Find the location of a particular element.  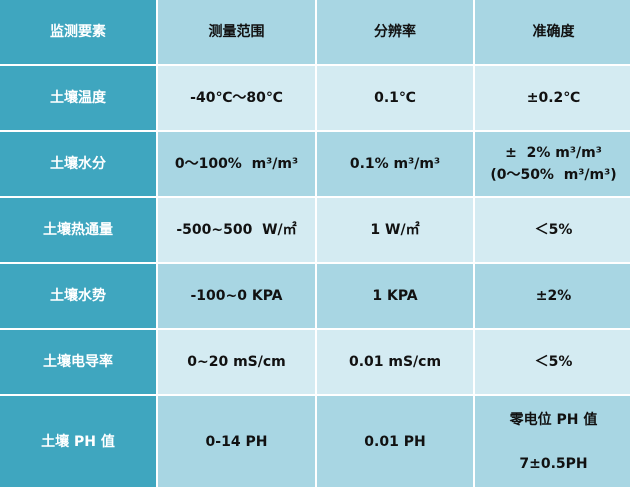

row-header: 土壤热通量 is located at coordinates (78, 230).